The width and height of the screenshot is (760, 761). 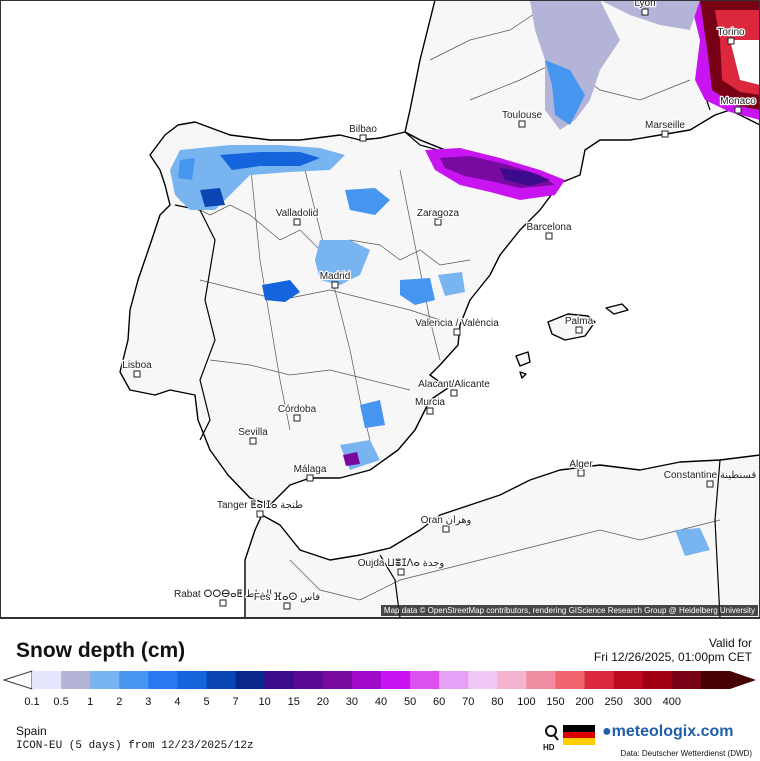 I want to click on city-label: Málaga, so click(x=310, y=469).